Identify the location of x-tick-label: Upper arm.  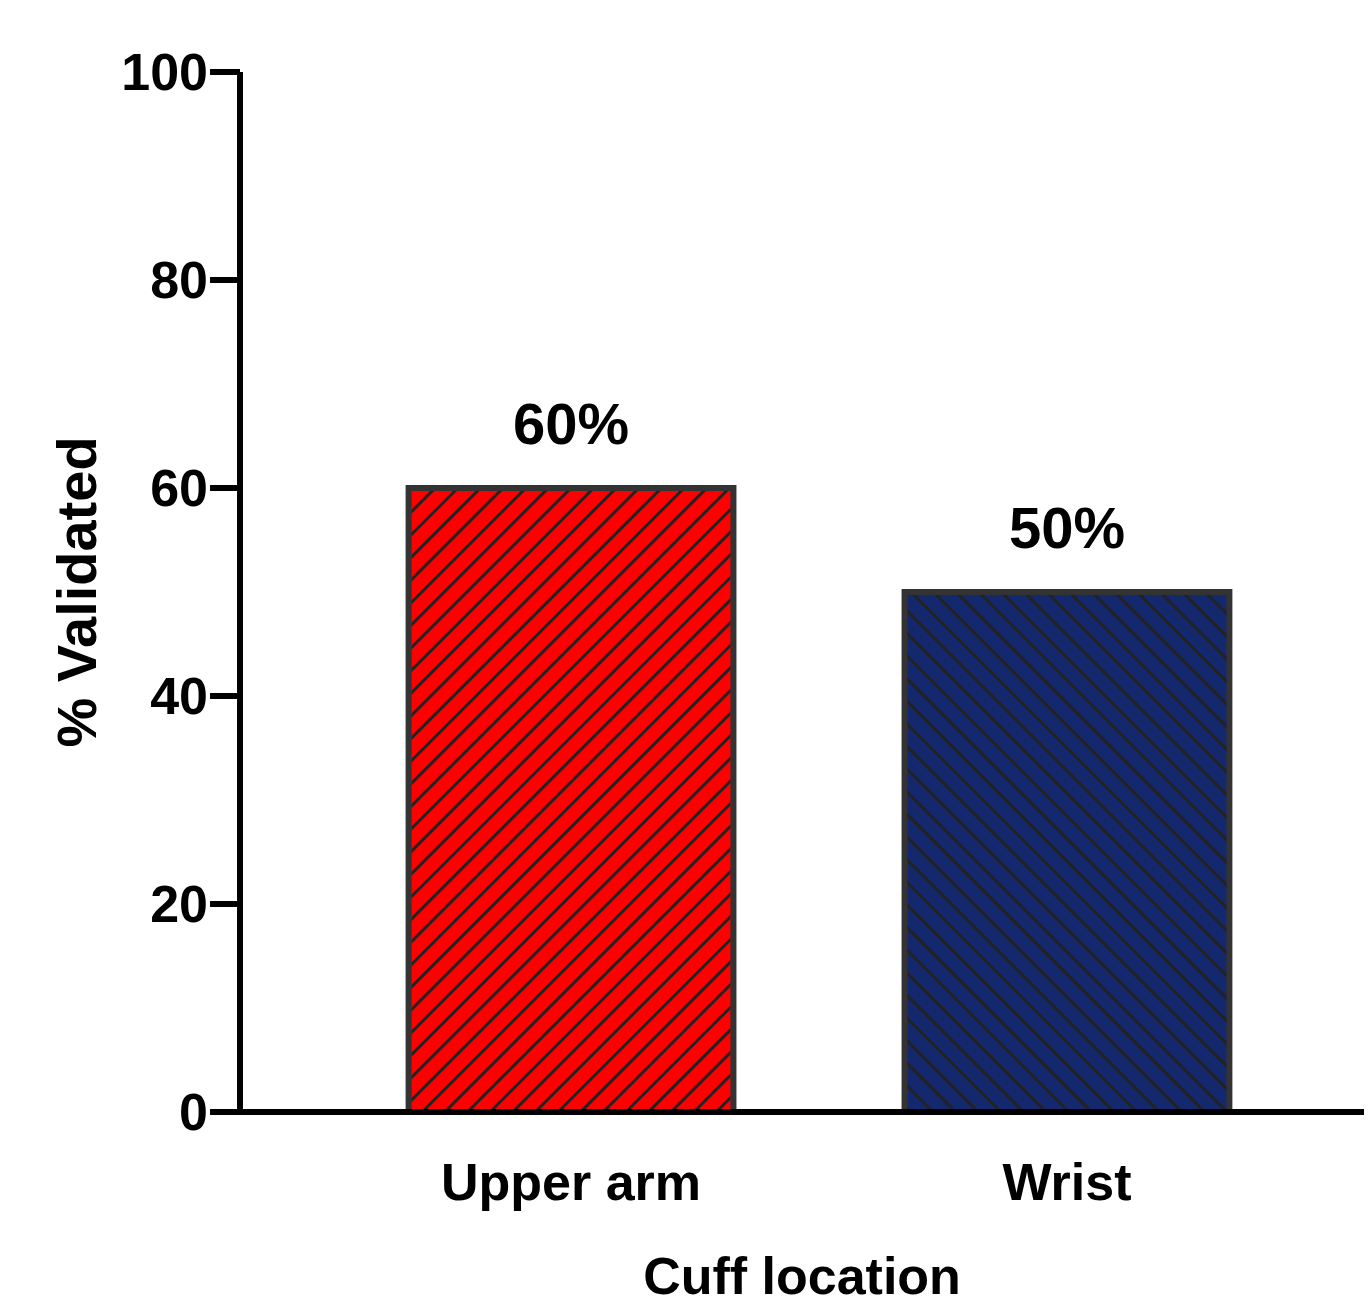
(571, 1182).